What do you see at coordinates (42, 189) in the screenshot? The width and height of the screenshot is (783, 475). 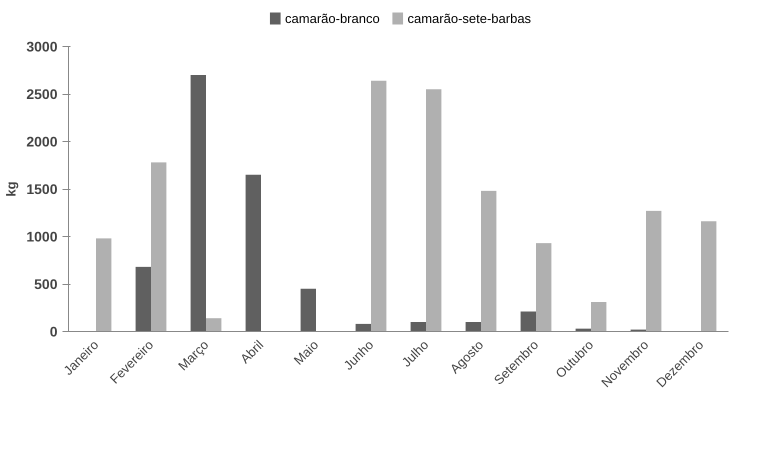 I see `y-tick-label: 1500` at bounding box center [42, 189].